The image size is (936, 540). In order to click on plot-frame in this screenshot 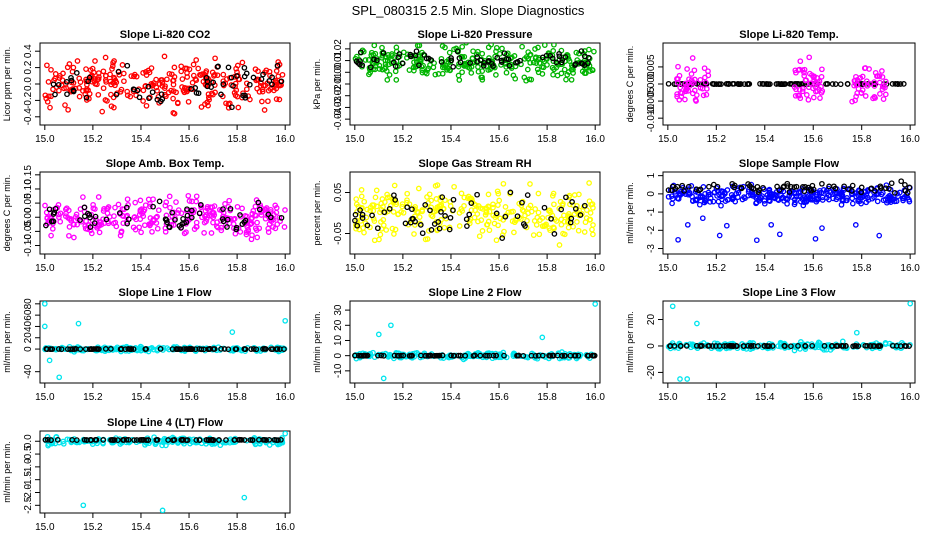, I will do `click(475, 213)`.